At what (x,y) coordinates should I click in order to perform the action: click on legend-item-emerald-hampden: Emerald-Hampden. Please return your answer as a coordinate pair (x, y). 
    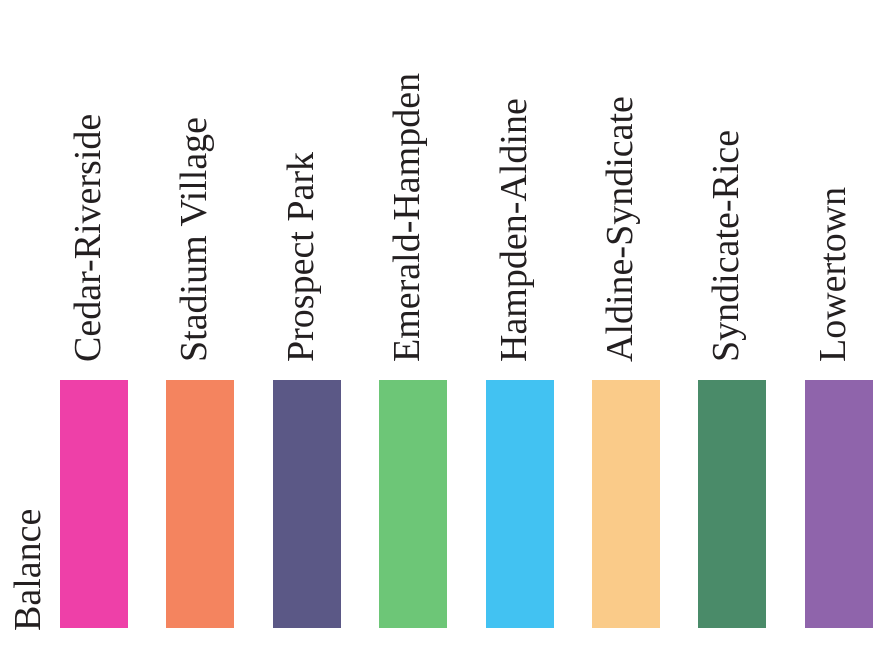
    Looking at the image, I should click on (413, 326).